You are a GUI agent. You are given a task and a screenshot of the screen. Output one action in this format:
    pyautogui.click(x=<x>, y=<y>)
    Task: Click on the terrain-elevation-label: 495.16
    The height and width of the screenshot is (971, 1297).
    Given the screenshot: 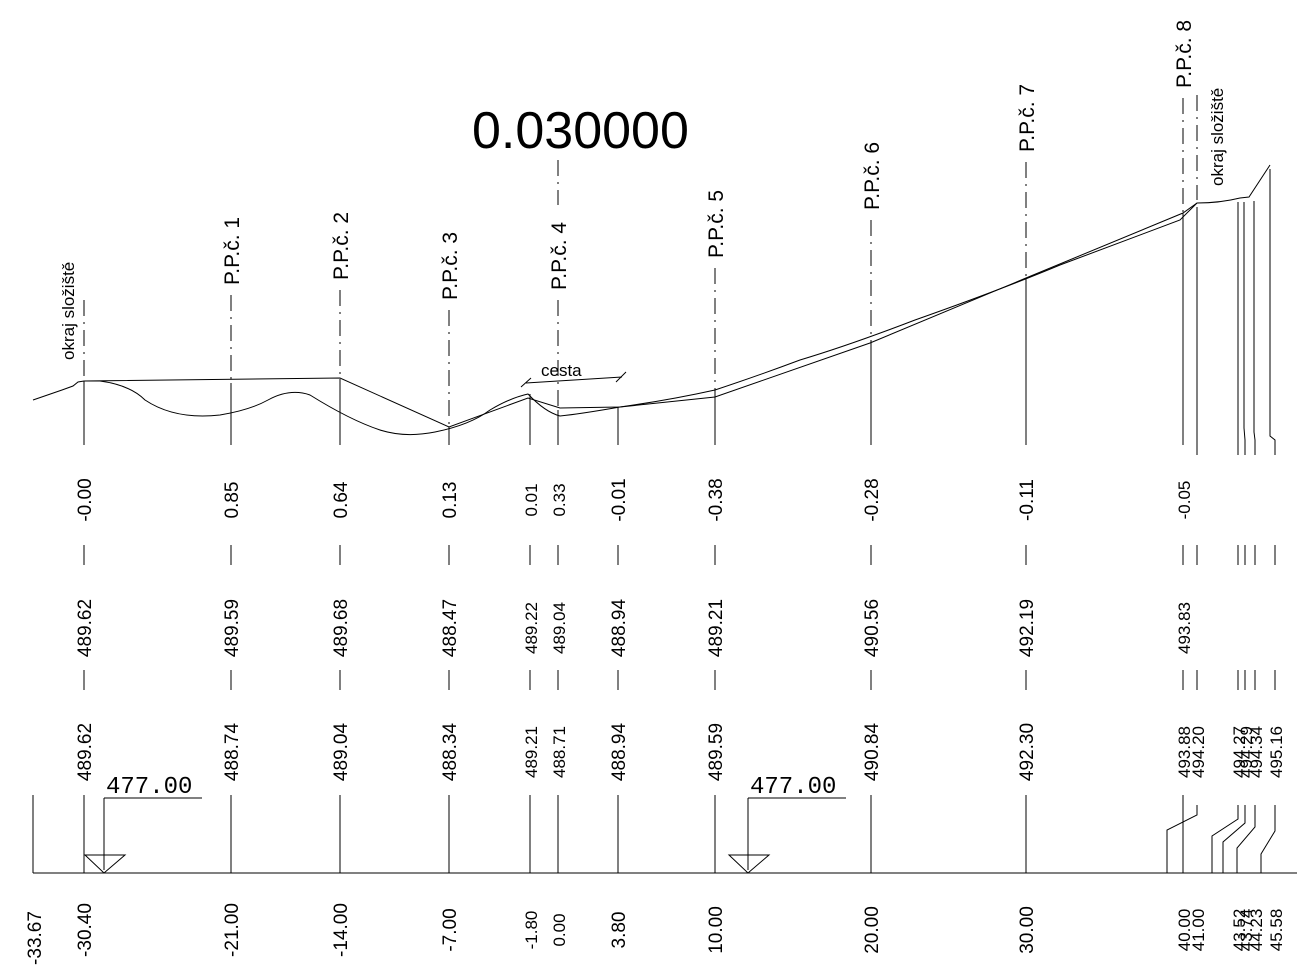 What is the action you would take?
    pyautogui.click(x=1276, y=752)
    